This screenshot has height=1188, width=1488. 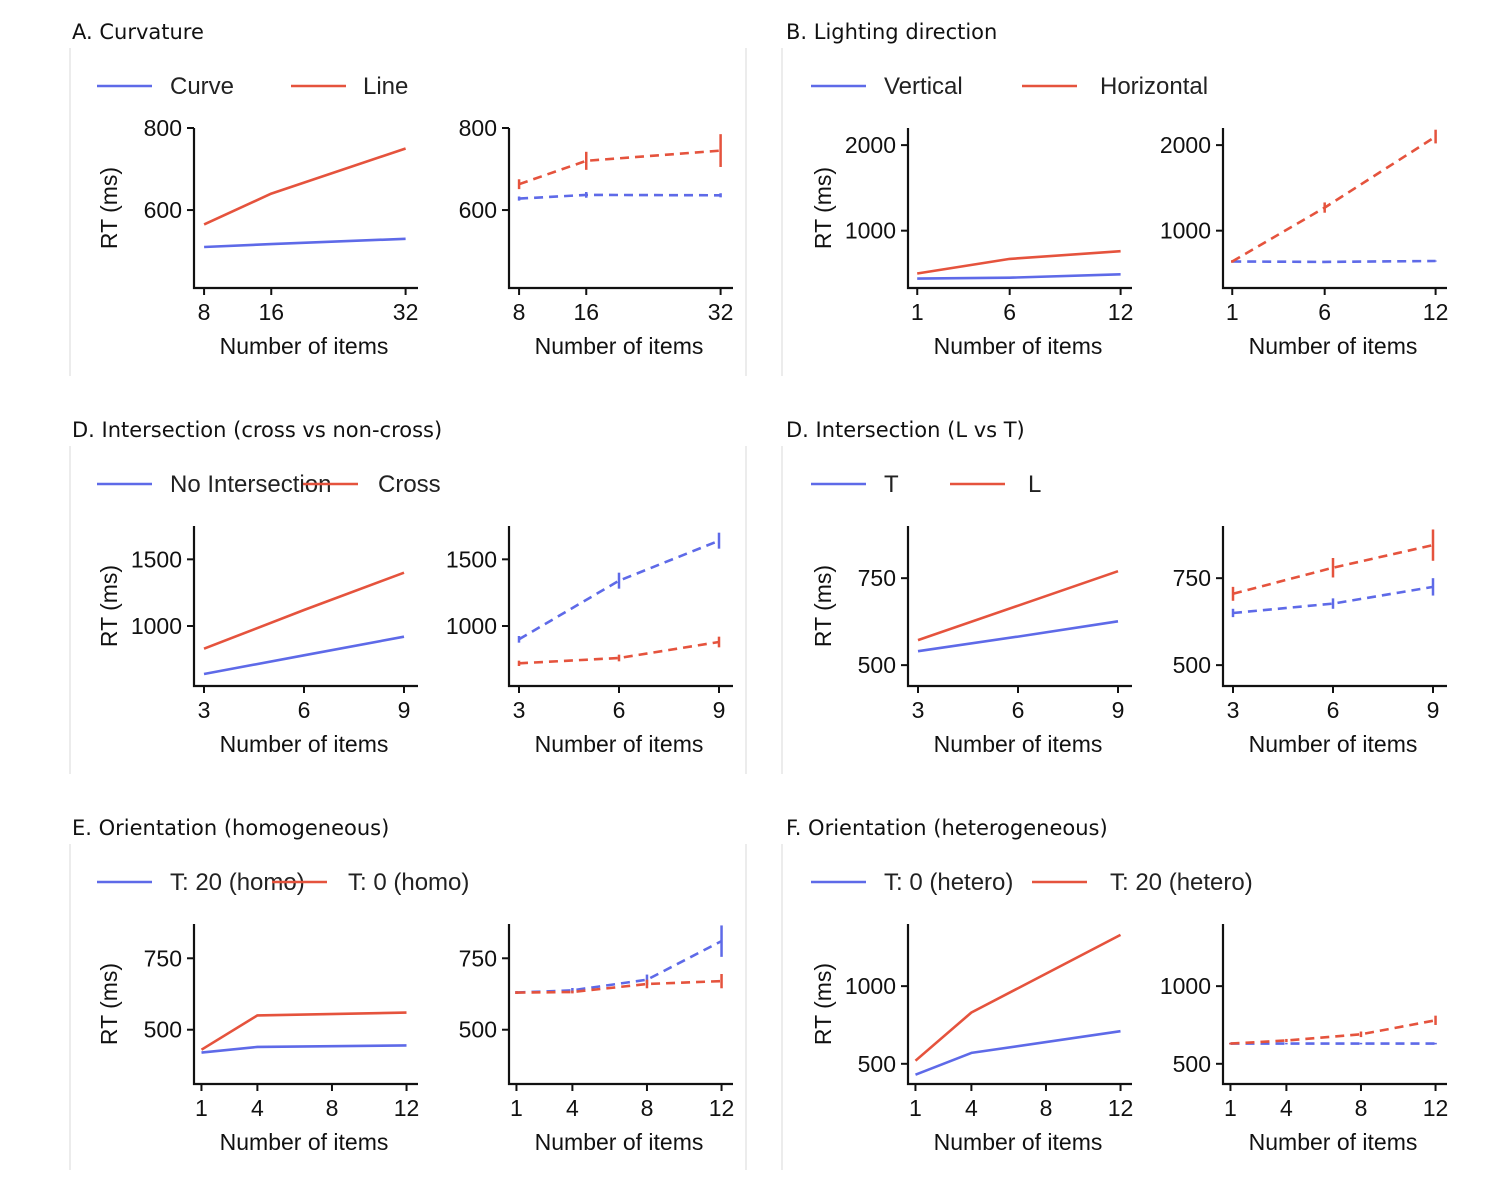 I want to click on legend-label: T, so click(x=891, y=484).